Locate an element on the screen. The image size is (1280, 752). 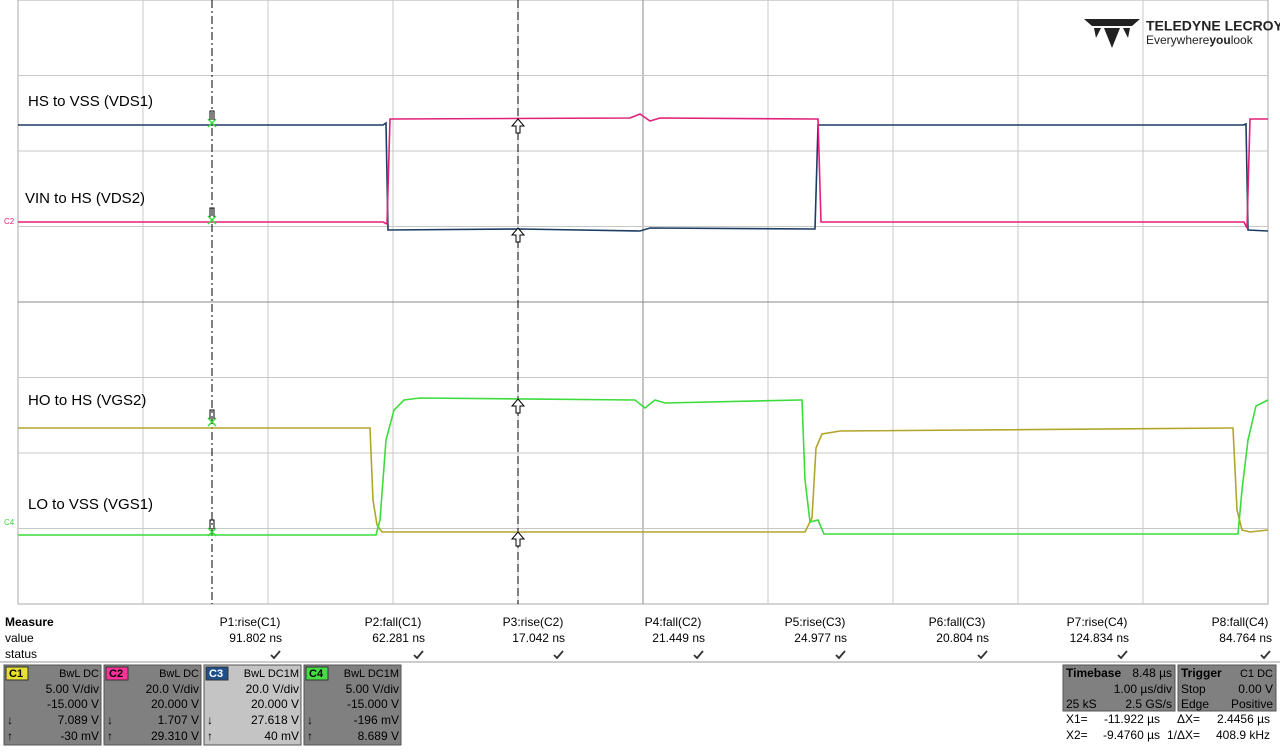
cursor-delta: 408.9 kHz is located at coordinates (1243, 735).